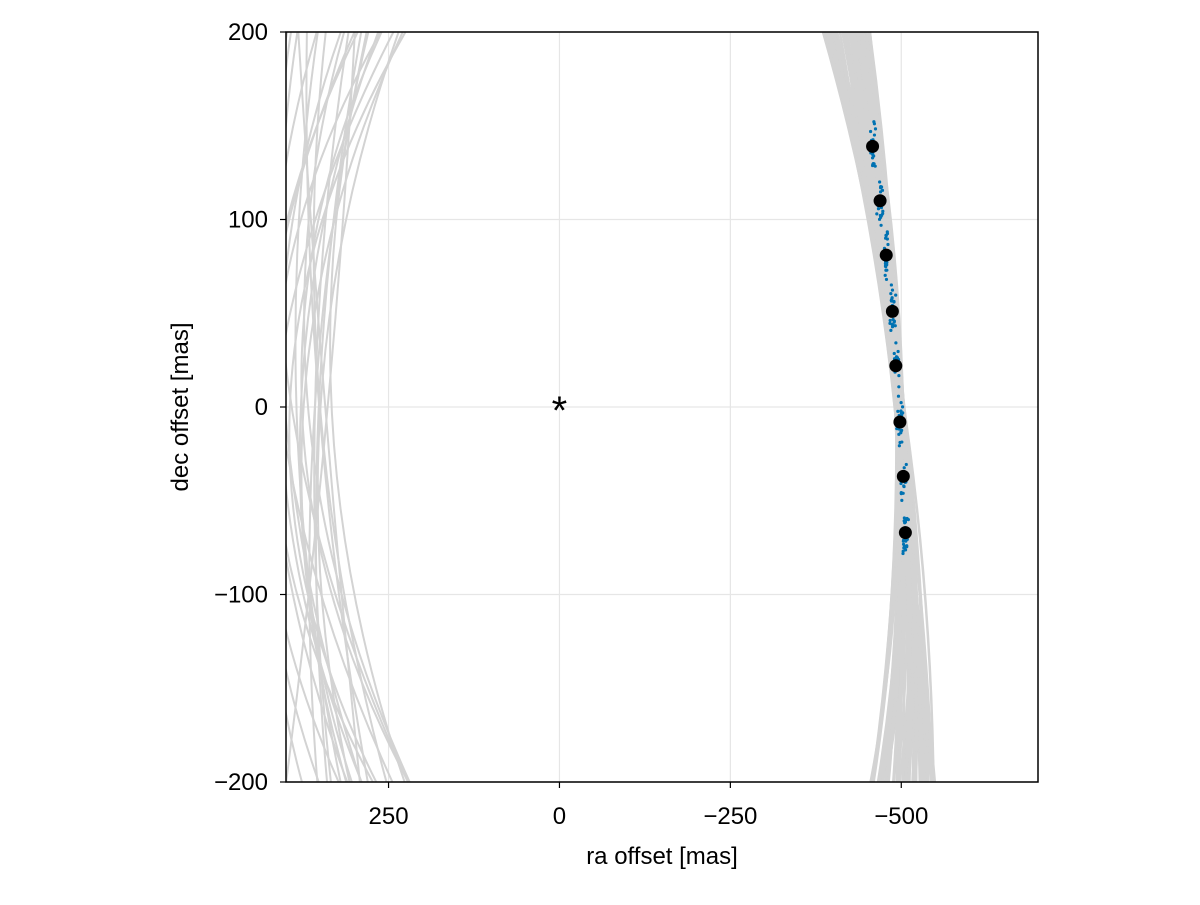  Describe the element at coordinates (241, 782) in the screenshot. I see `y-tick-label: −200` at that location.